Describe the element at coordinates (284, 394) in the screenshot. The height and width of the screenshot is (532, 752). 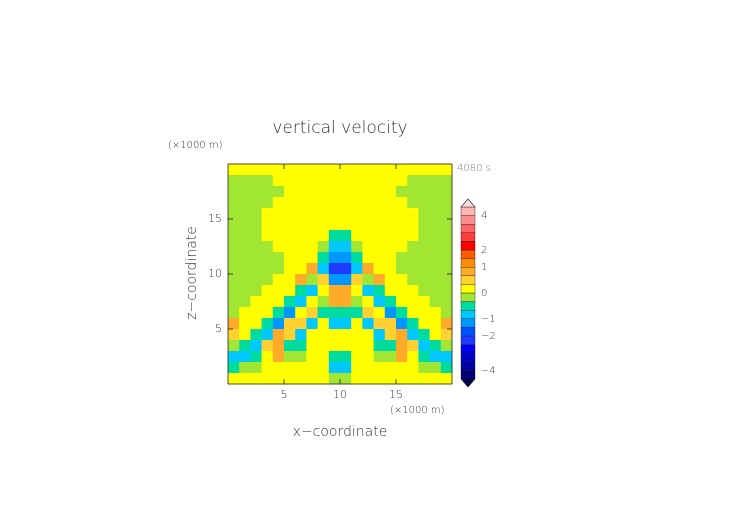
I see `x-tick-label: 5` at that location.